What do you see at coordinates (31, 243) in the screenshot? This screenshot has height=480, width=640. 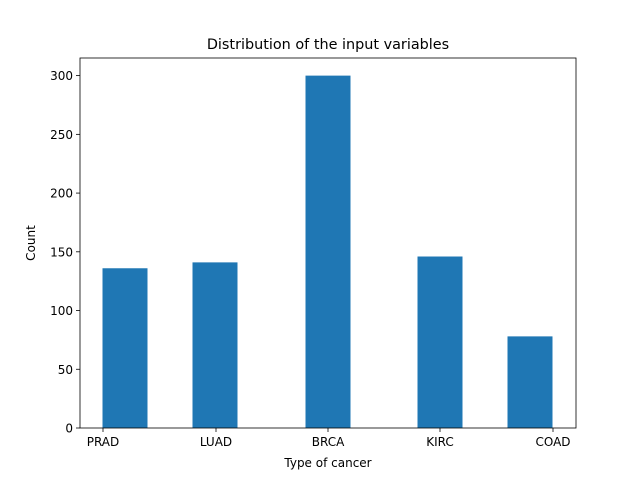 I see `y-axis-label: Count` at bounding box center [31, 243].